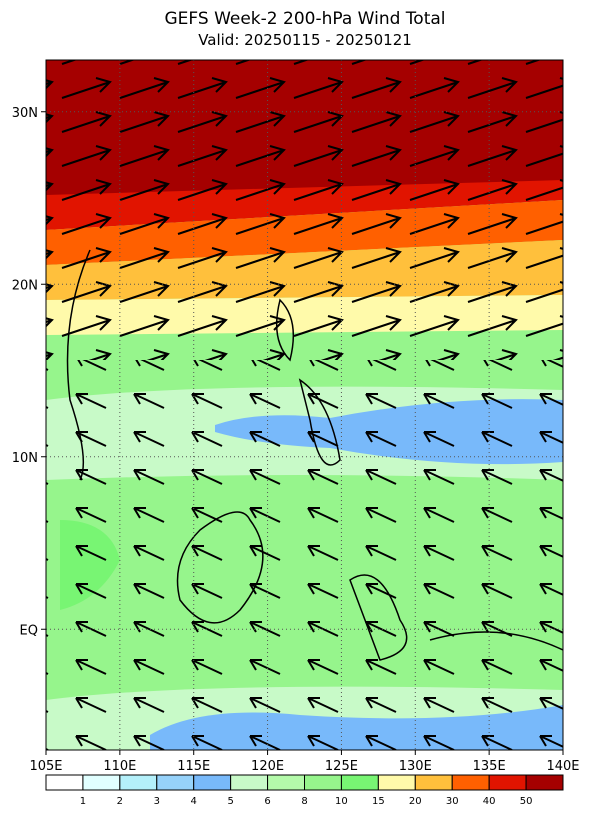  What do you see at coordinates (193, 766) in the screenshot?
I see `x-tick-label: 115E` at bounding box center [193, 766].